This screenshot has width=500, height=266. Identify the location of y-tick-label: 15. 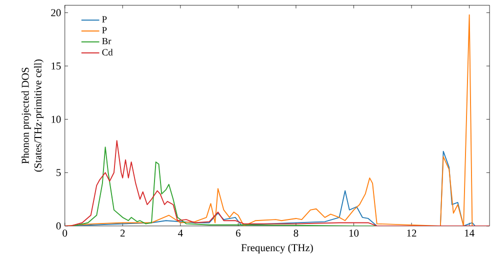
(56, 66).